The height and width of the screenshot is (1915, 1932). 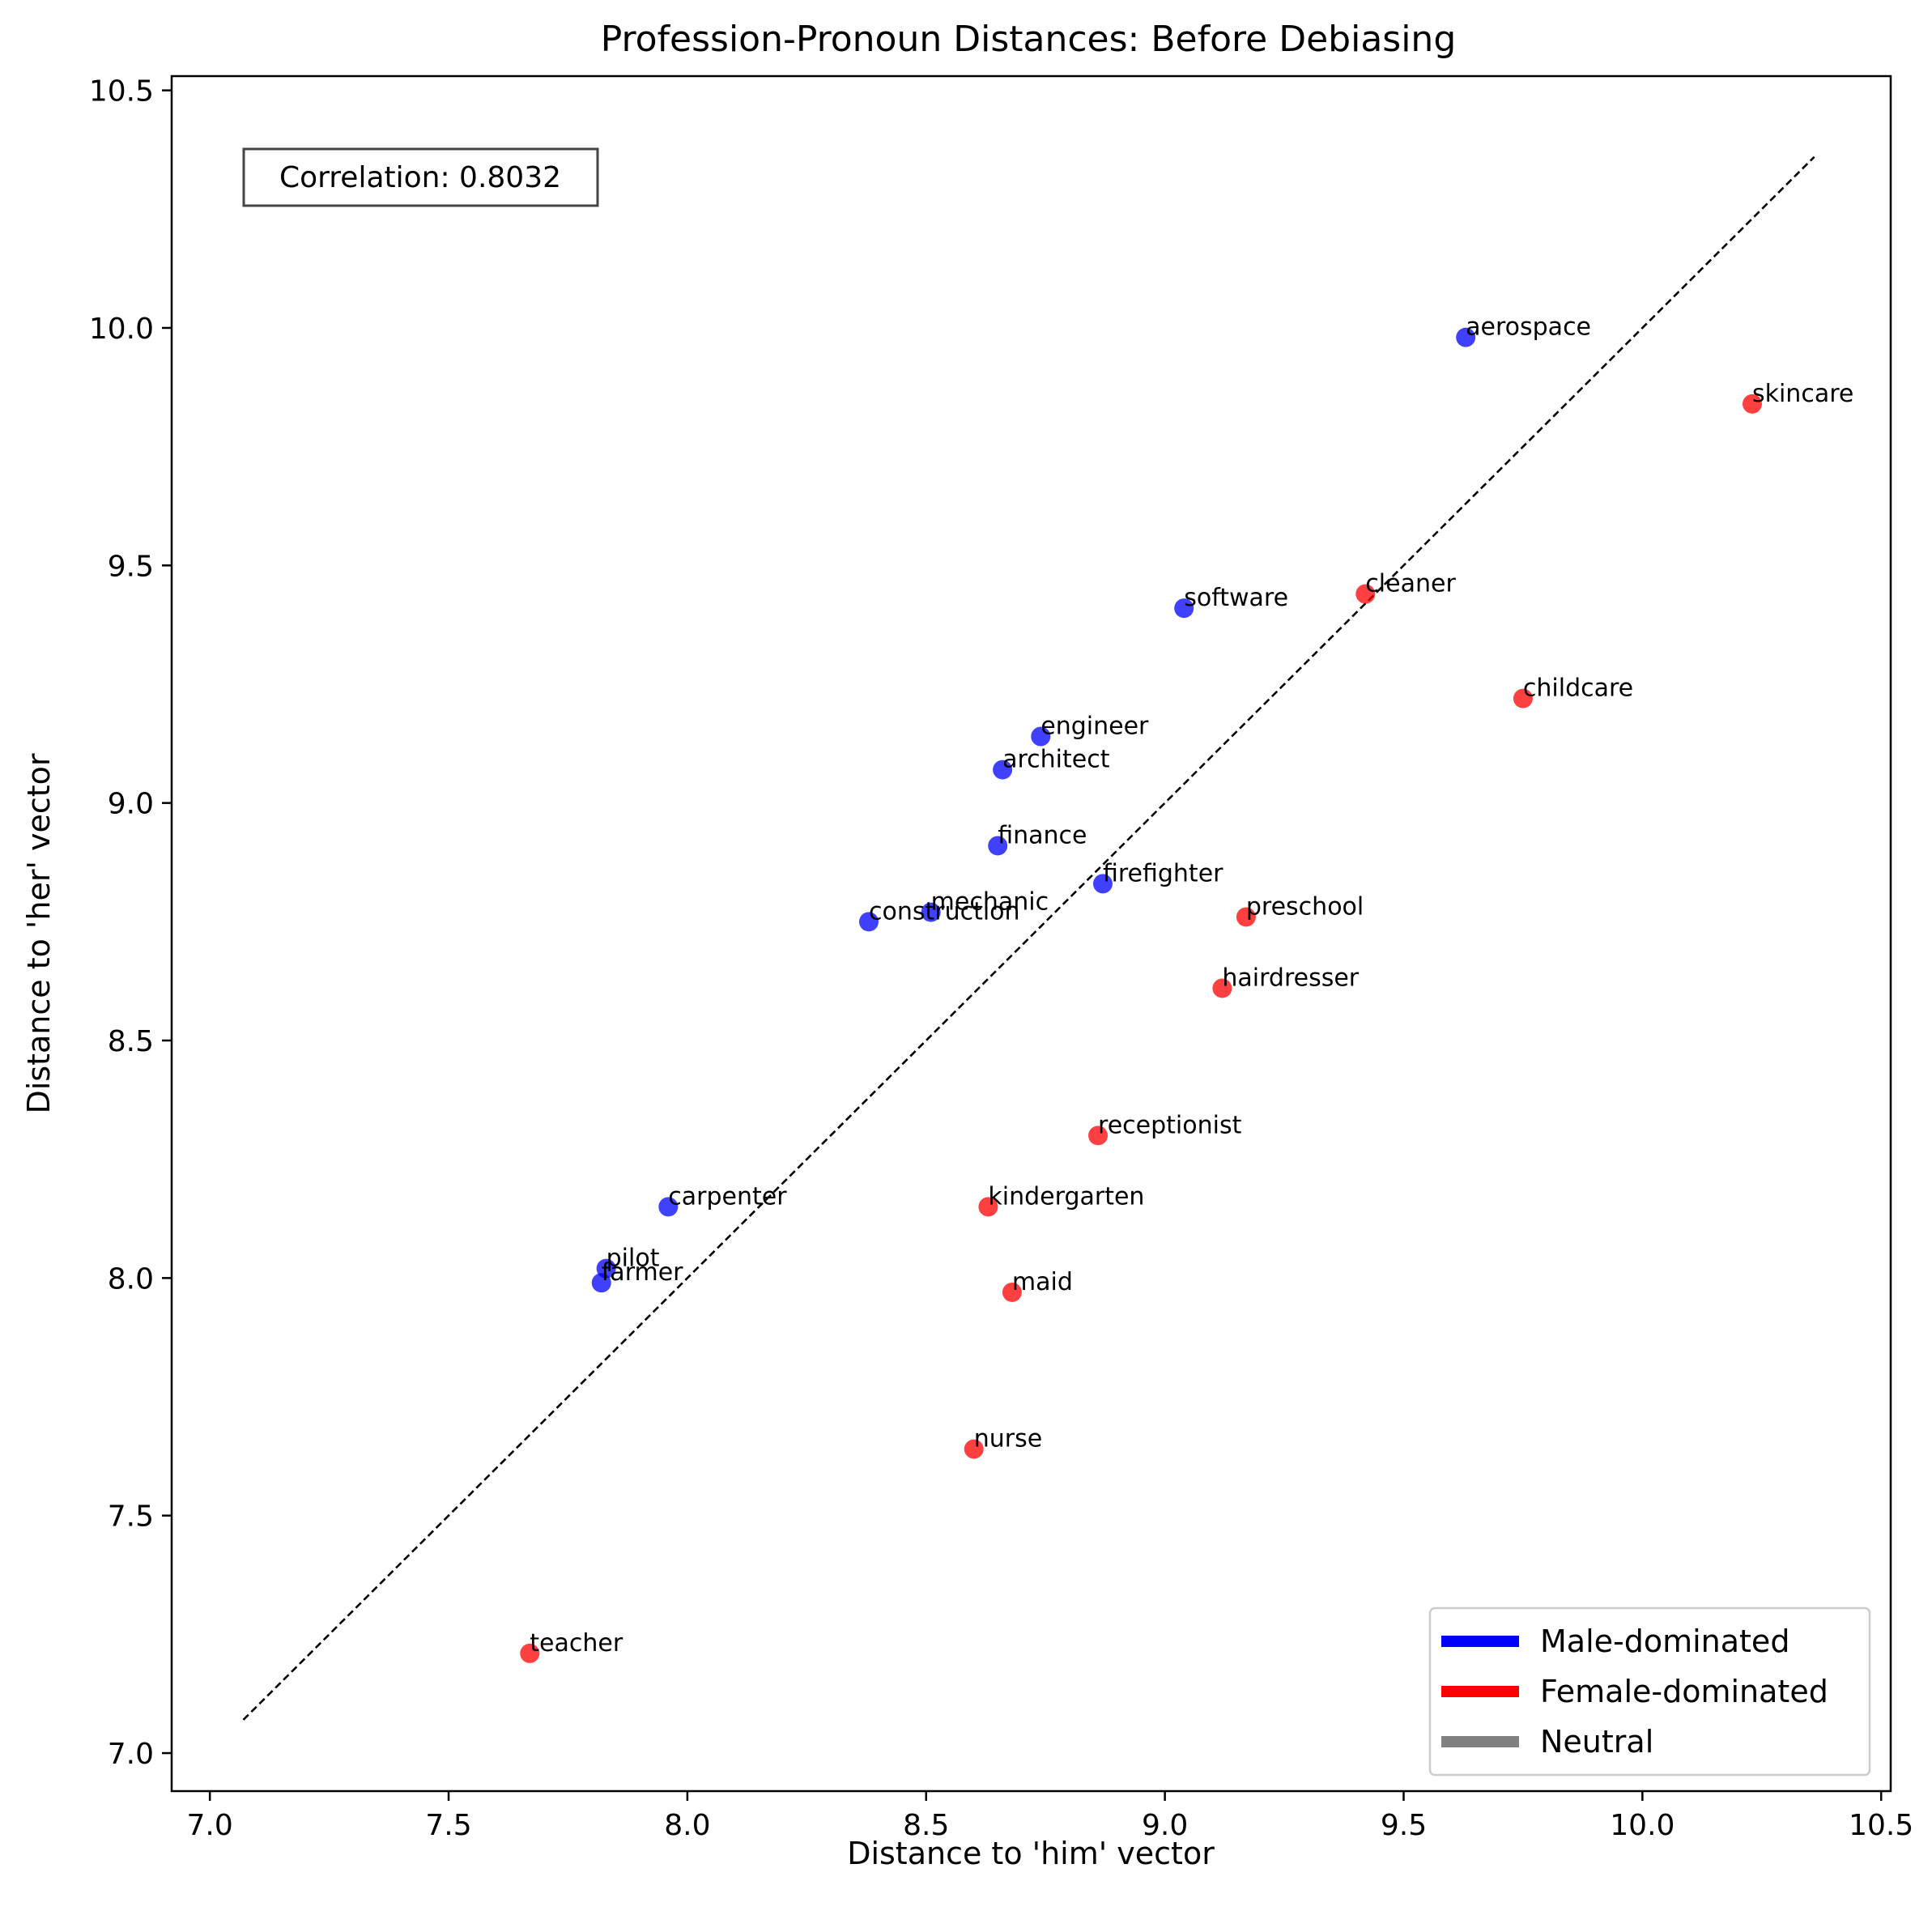 I want to click on legend-label: Female-dominated, so click(x=1684, y=1691).